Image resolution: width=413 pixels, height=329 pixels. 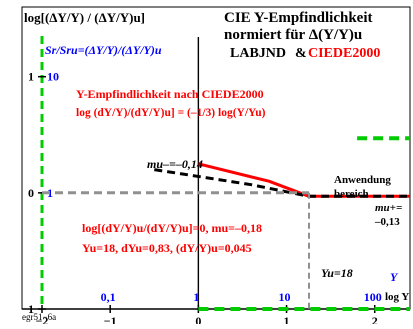 I want to click on condition-line2: Yu=18, dYu=0,83, (dY/Y)u=0,045, so click(x=167, y=248).